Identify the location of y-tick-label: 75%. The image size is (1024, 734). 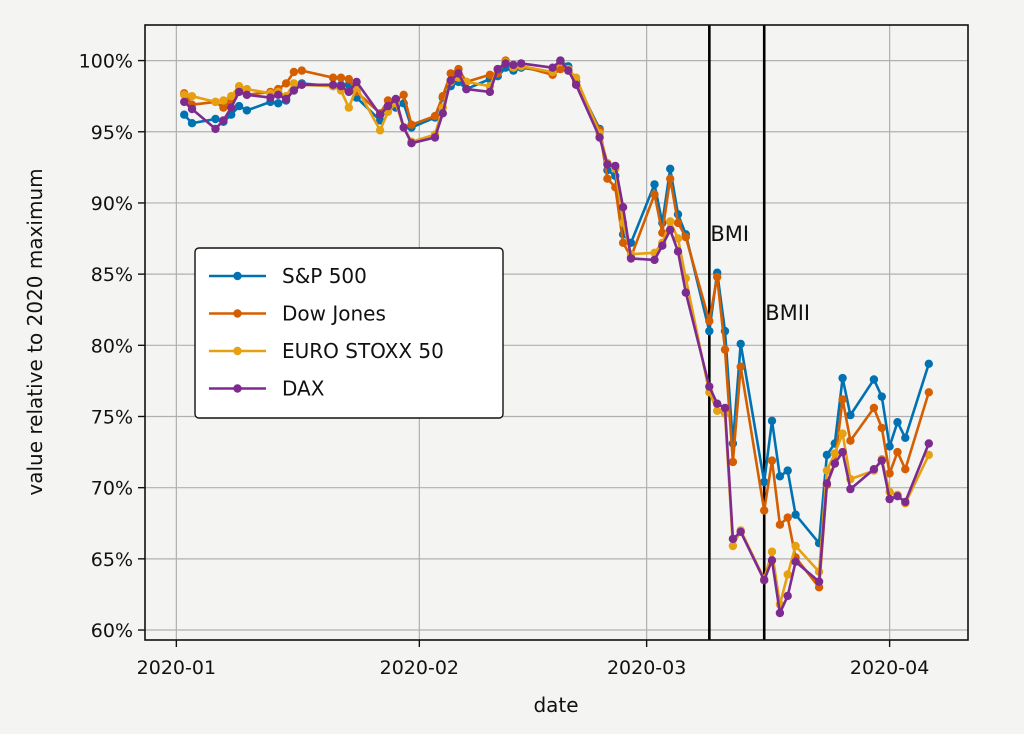
(112, 417).